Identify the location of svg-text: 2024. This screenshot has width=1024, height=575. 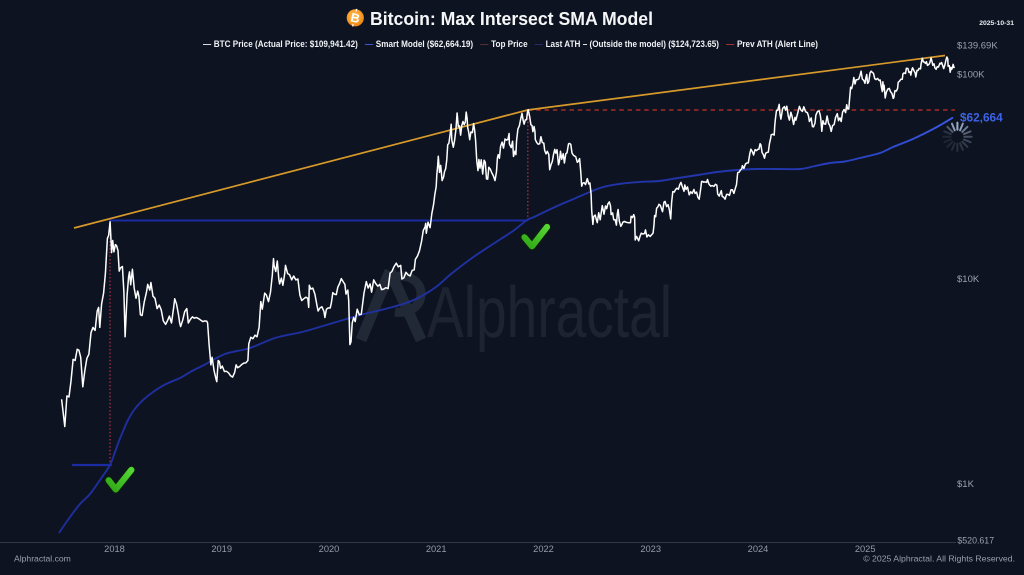
(758, 549).